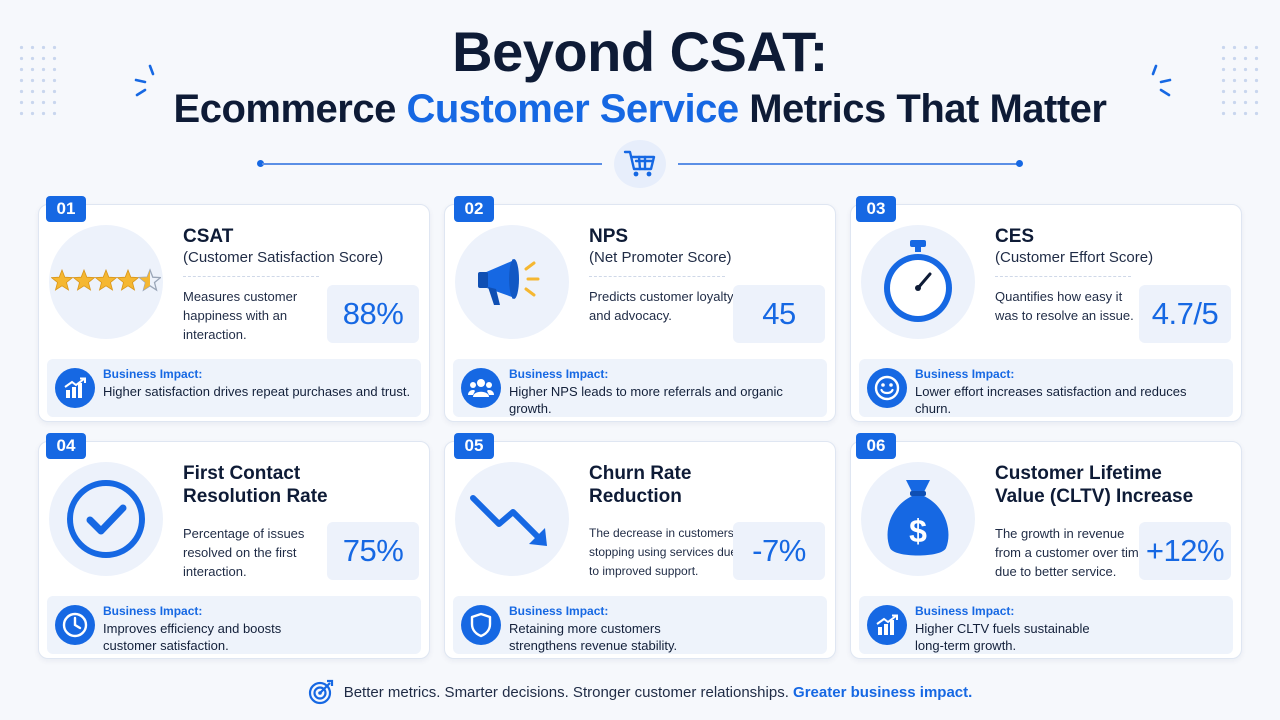  I want to click on card-number: 04, so click(66, 446).